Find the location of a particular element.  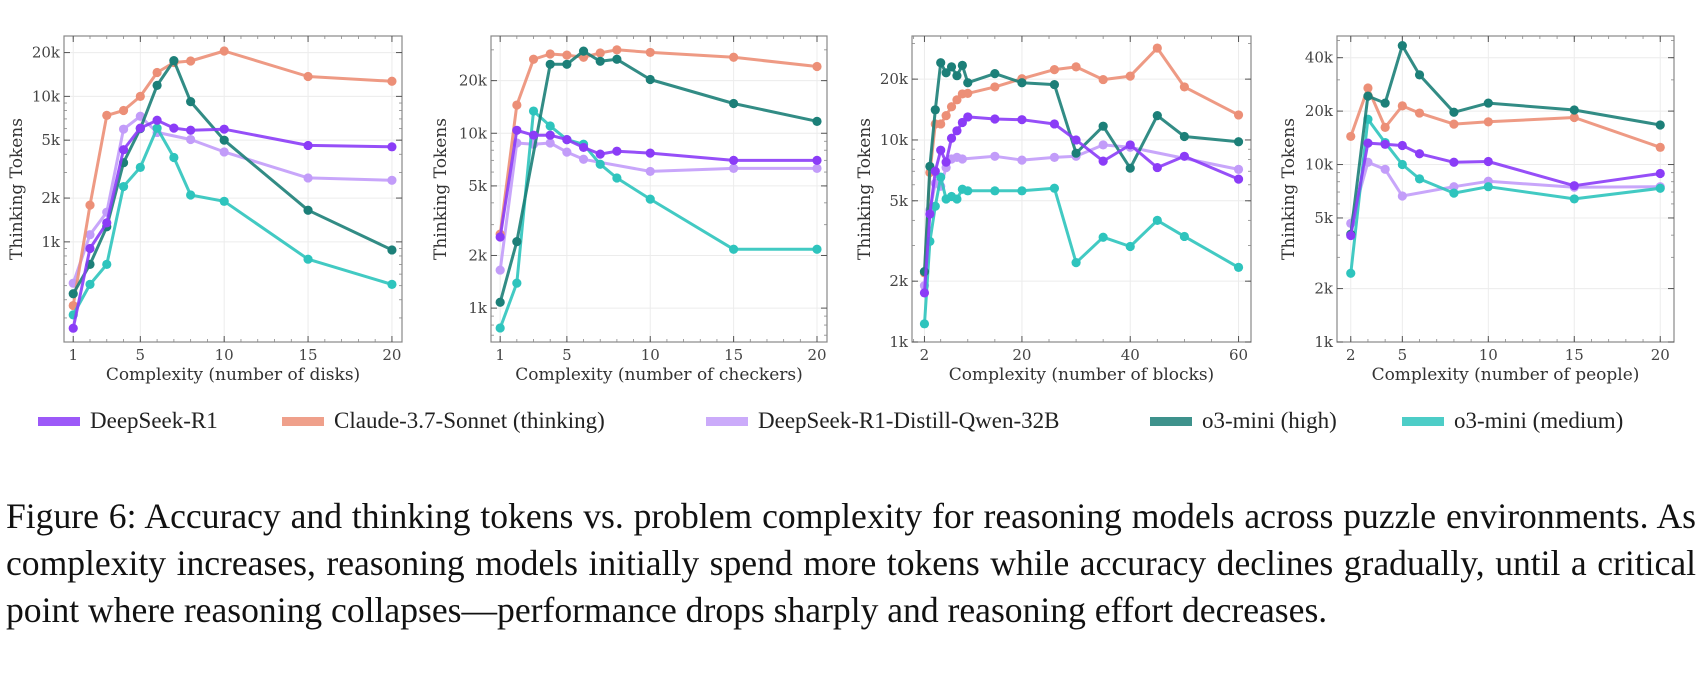

x-tick-label: 15 is located at coordinates (733, 355).